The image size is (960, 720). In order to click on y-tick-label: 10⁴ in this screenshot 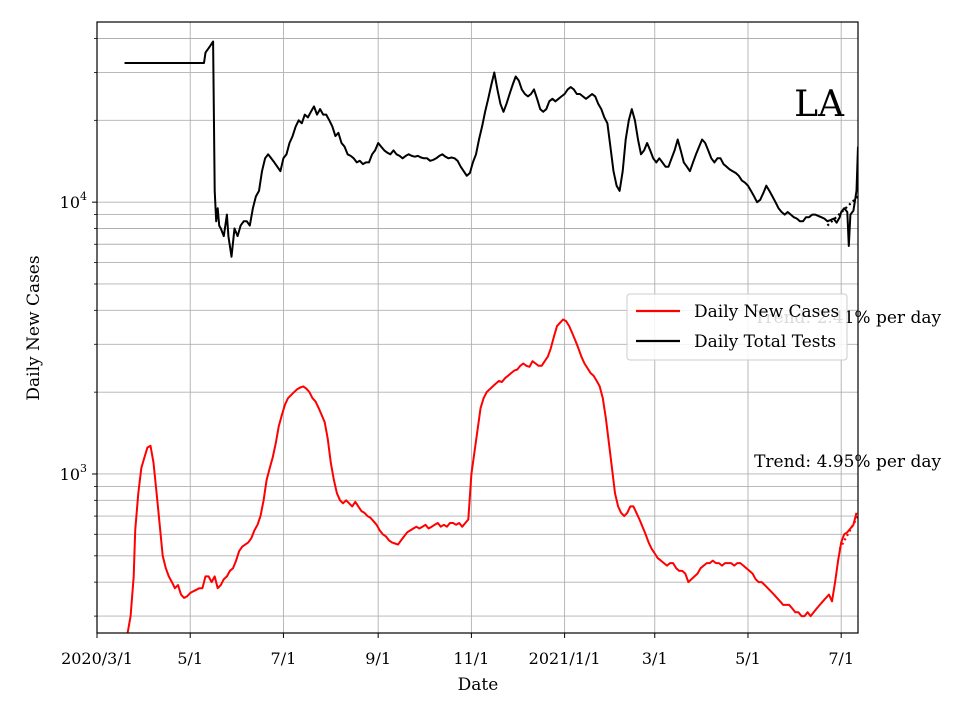, I will do `click(73, 201)`.